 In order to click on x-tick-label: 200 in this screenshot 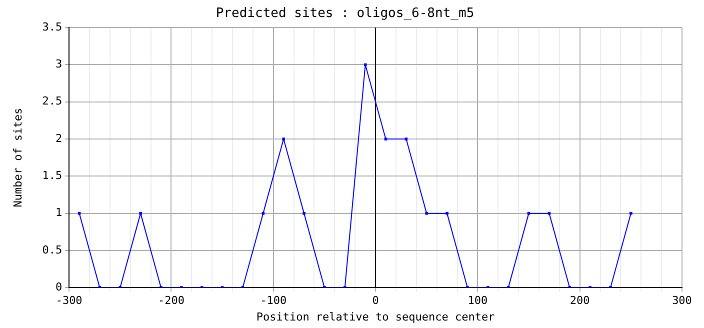, I will do `click(580, 301)`.